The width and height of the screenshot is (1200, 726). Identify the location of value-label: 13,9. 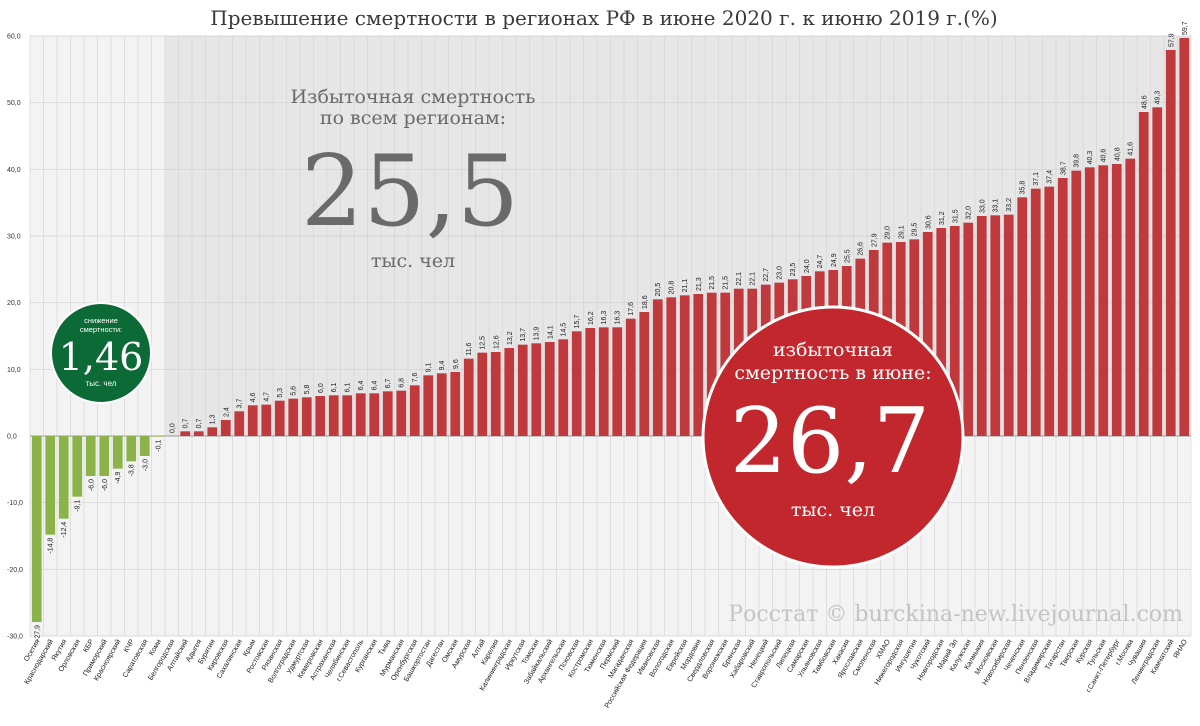
(537, 334).